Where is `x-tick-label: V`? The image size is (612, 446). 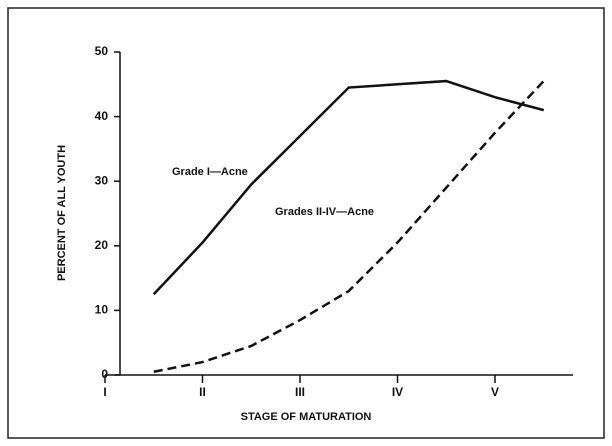 x-tick-label: V is located at coordinates (495, 392).